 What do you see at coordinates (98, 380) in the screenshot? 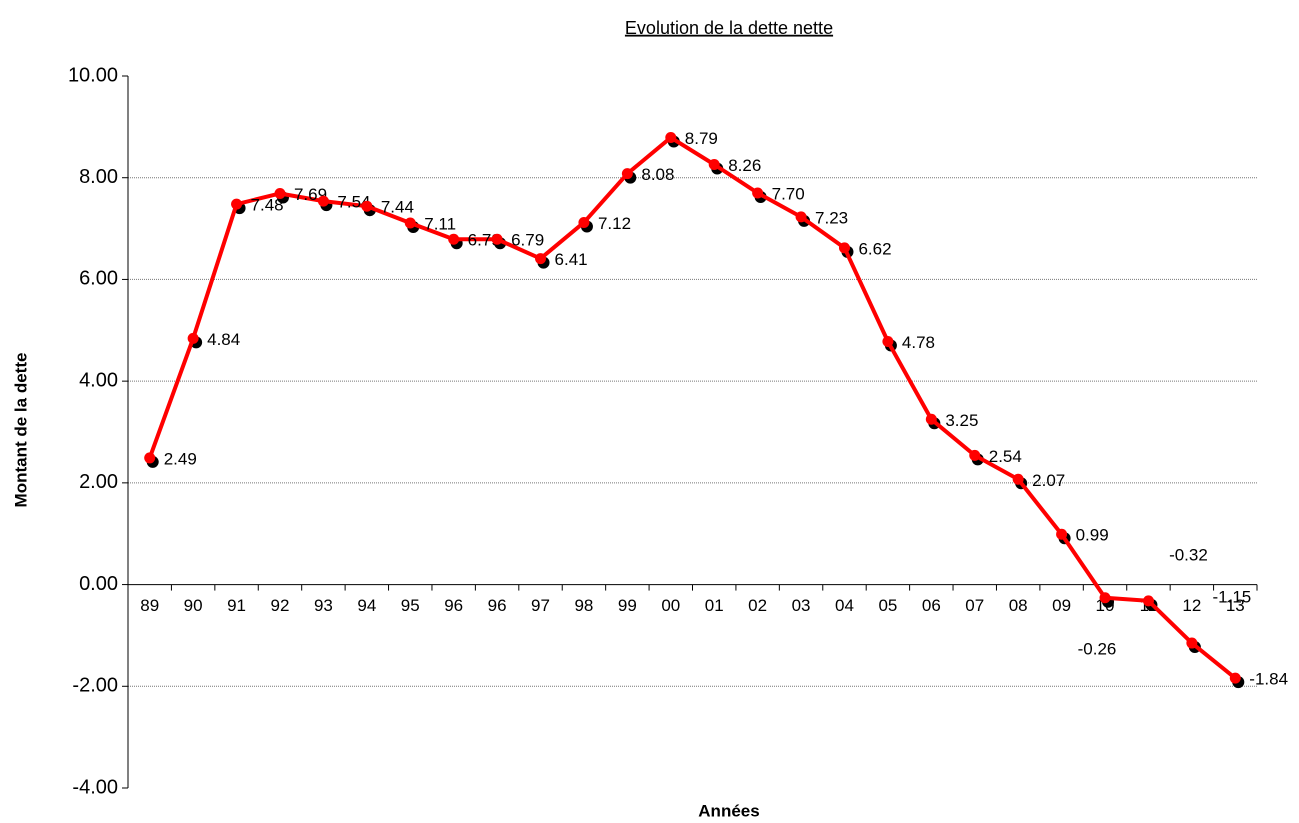
I see `y-tick-label: 4.00` at bounding box center [98, 380].